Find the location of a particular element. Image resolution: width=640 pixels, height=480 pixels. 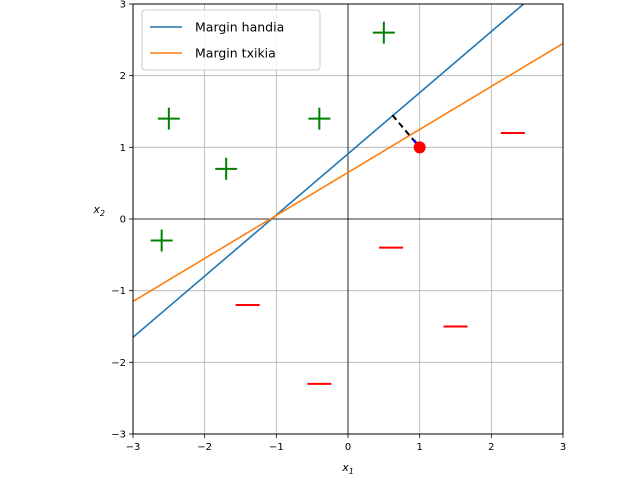

y-tick-label: −1 is located at coordinates (118, 291).